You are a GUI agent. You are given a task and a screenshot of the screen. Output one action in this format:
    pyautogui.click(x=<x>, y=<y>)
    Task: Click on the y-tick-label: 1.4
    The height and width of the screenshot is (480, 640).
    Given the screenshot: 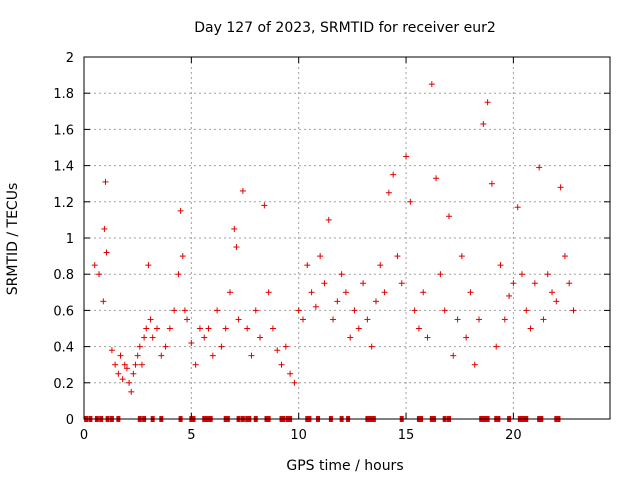 What is the action you would take?
    pyautogui.click(x=63, y=167)
    